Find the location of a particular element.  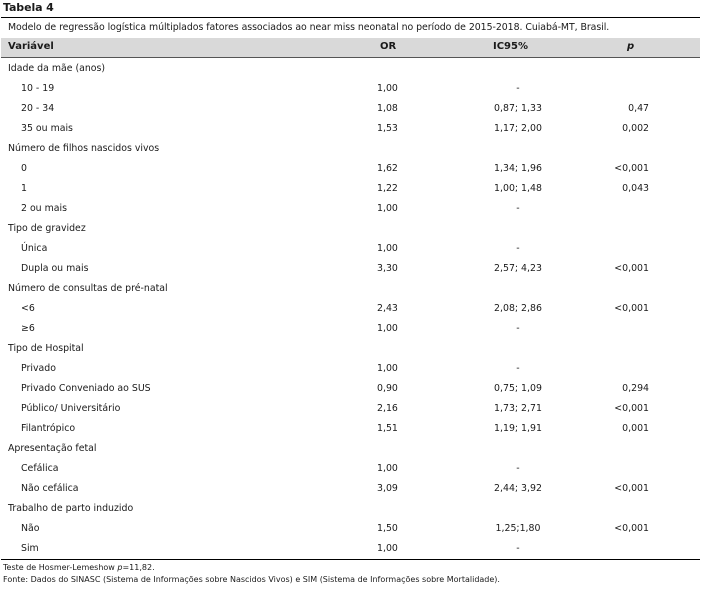

table-row: Não 1,50 1,25;1,80 <0,001 is located at coordinates (350, 528).